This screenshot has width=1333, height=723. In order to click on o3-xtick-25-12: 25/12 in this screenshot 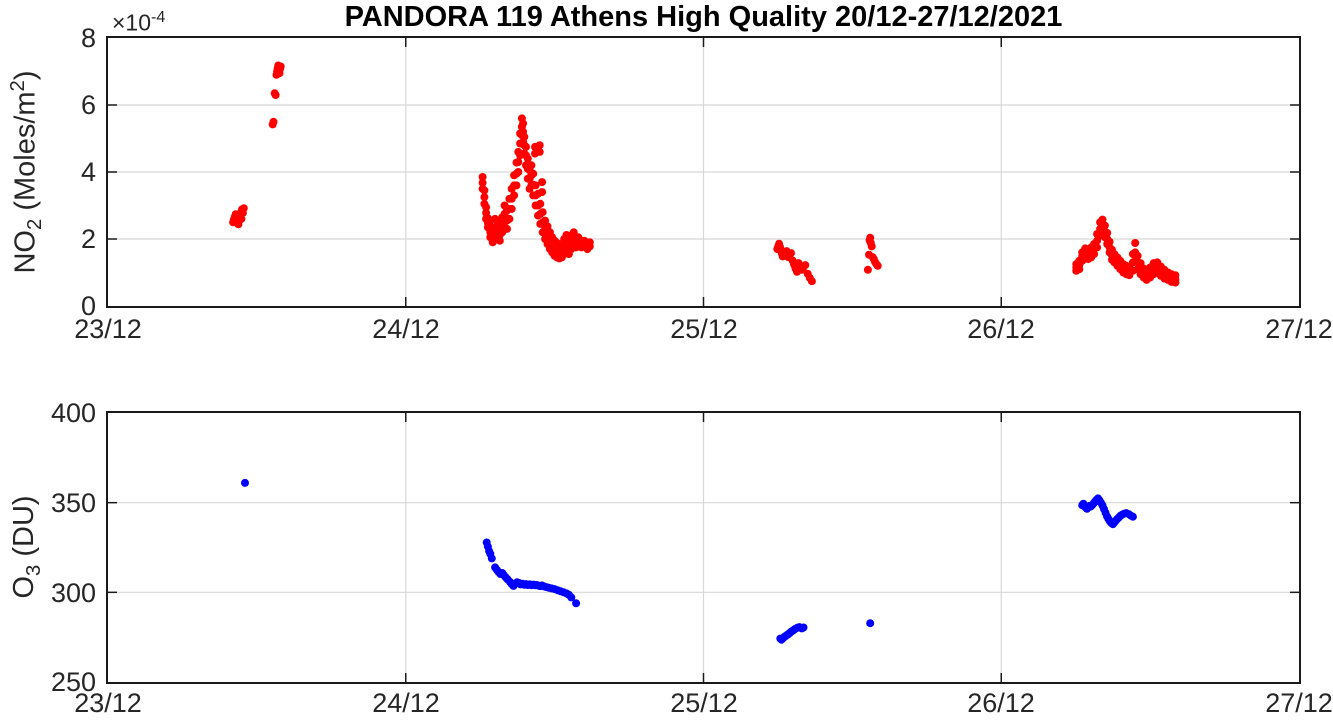, I will do `click(704, 703)`.